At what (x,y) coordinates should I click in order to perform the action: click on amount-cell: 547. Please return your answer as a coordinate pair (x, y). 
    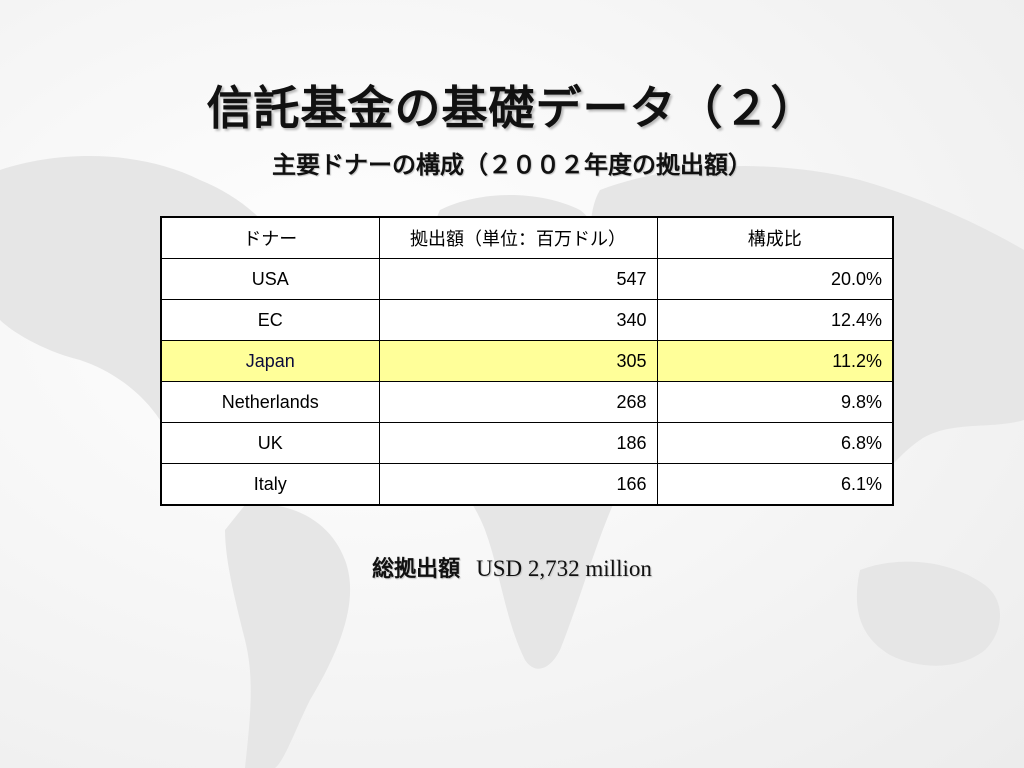
    Looking at the image, I should click on (518, 279).